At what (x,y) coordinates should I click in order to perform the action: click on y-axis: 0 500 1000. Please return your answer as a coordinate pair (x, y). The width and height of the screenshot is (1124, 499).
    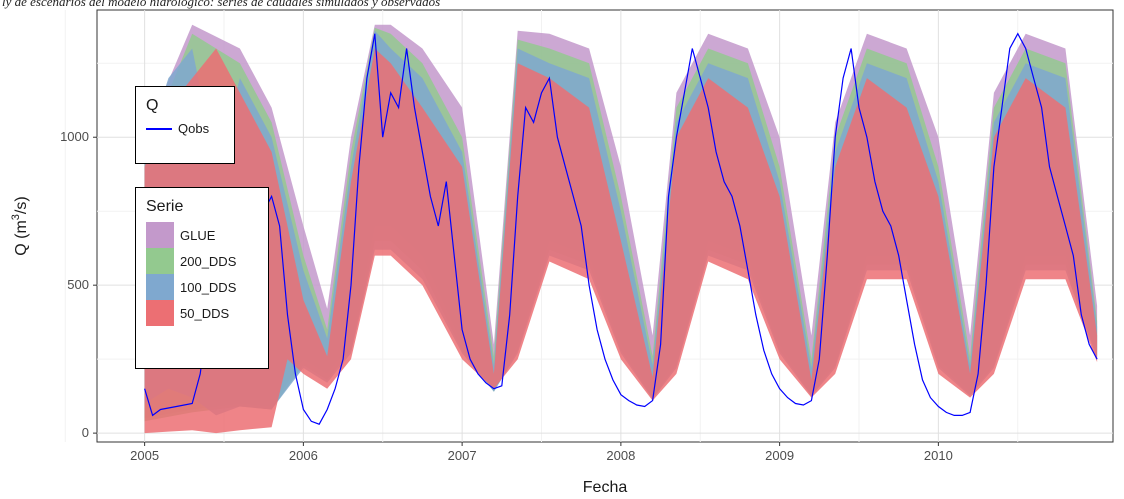
    Looking at the image, I should click on (78, 284).